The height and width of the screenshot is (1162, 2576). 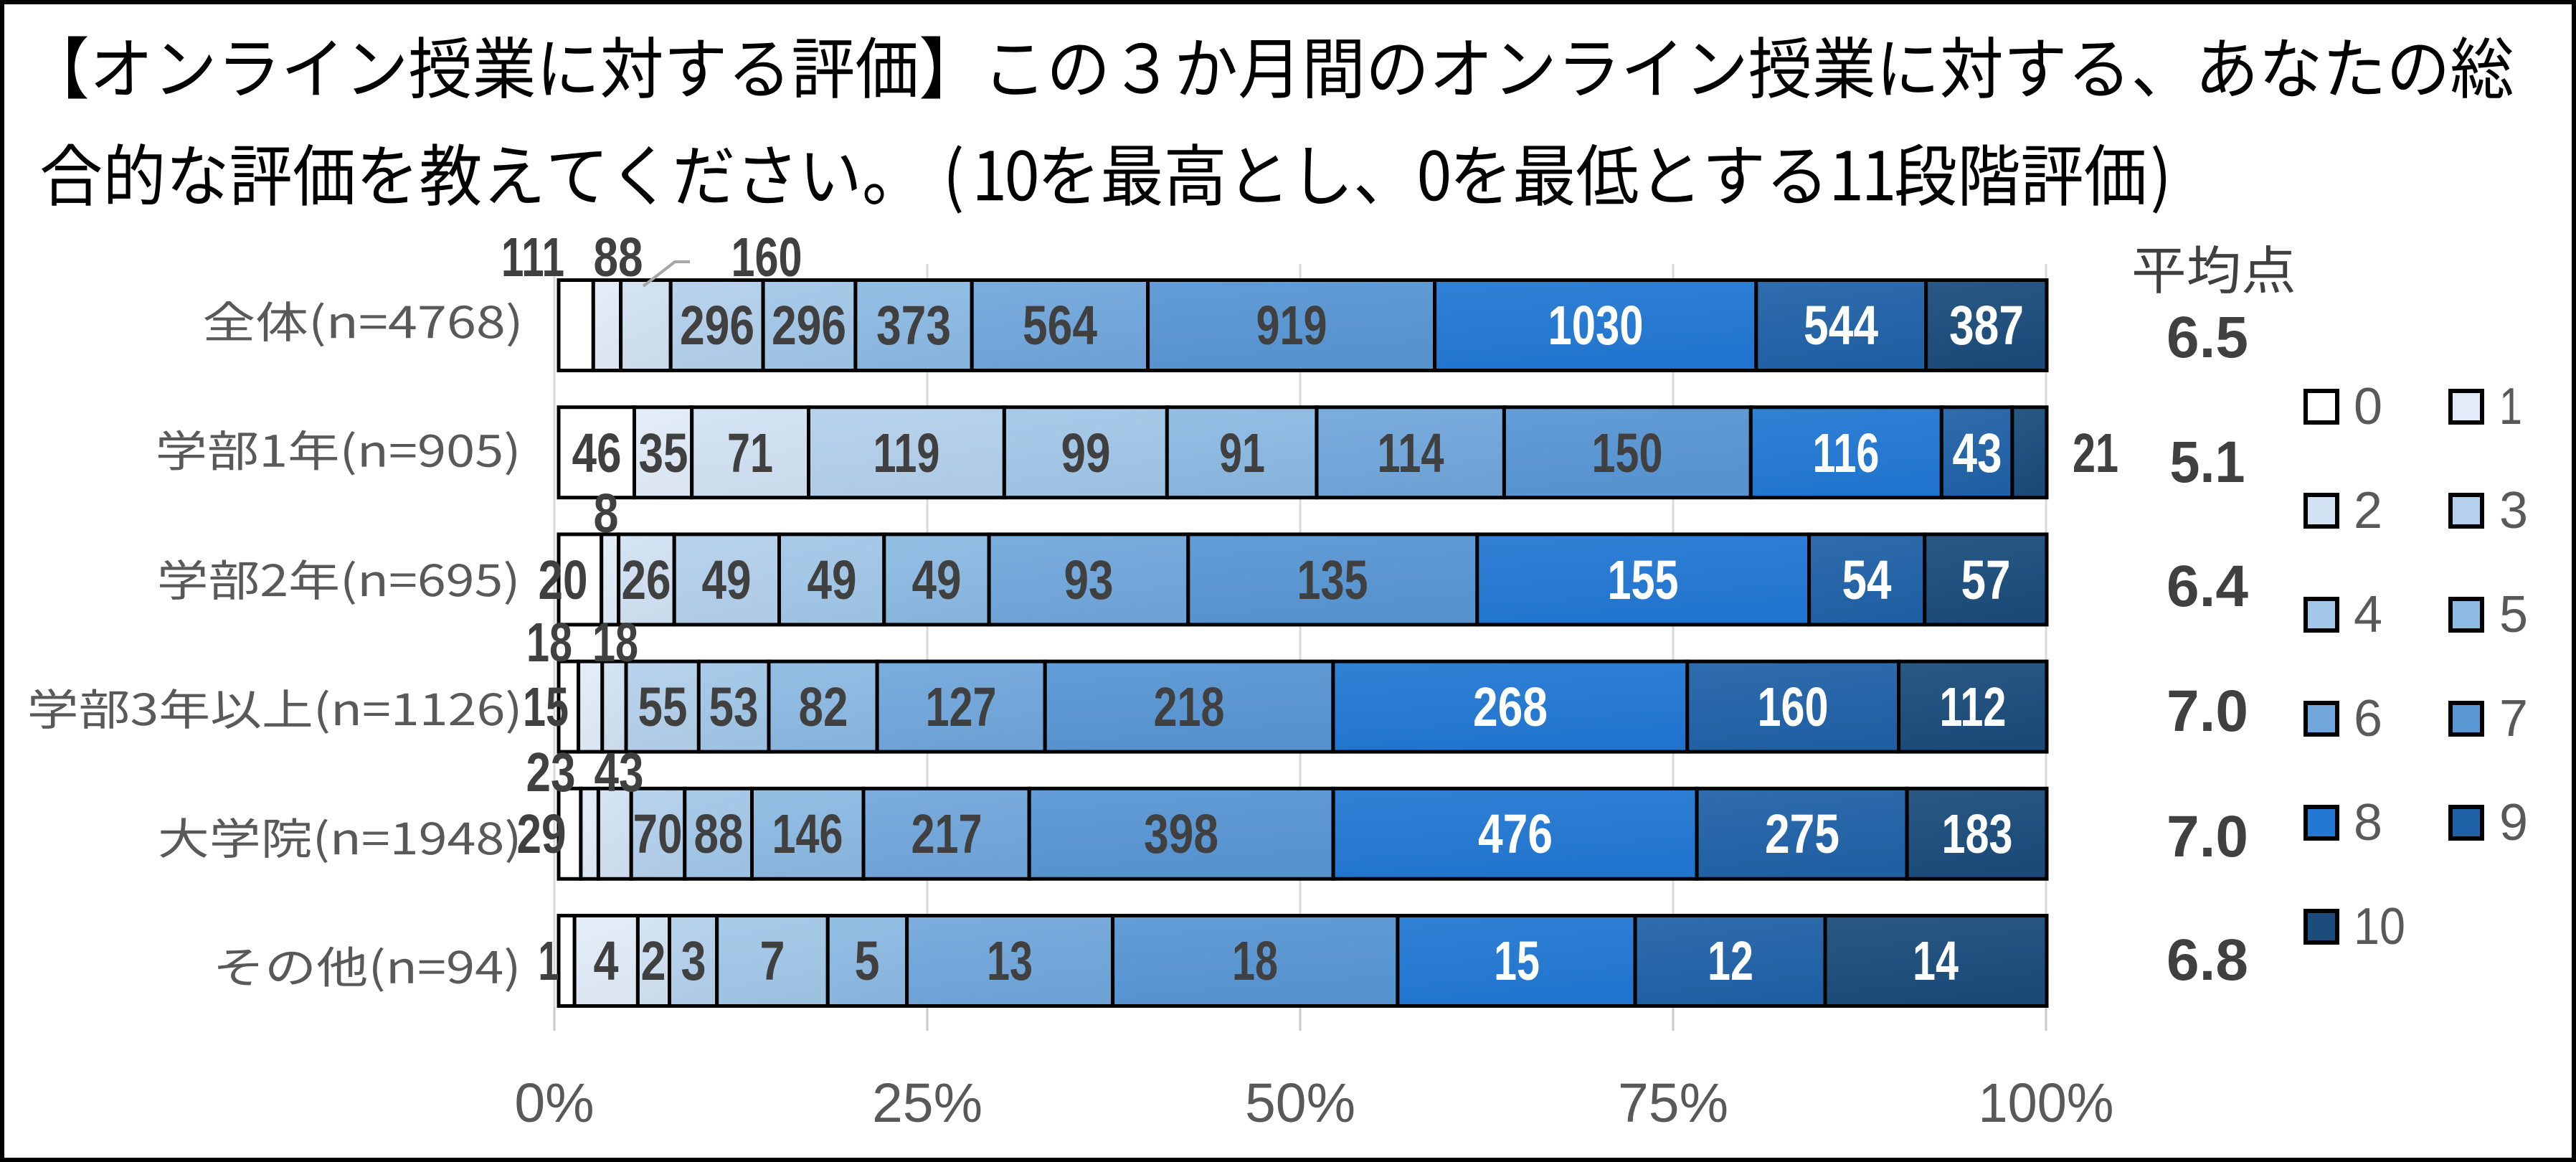 I want to click on svg-text: 116, so click(x=1846, y=453).